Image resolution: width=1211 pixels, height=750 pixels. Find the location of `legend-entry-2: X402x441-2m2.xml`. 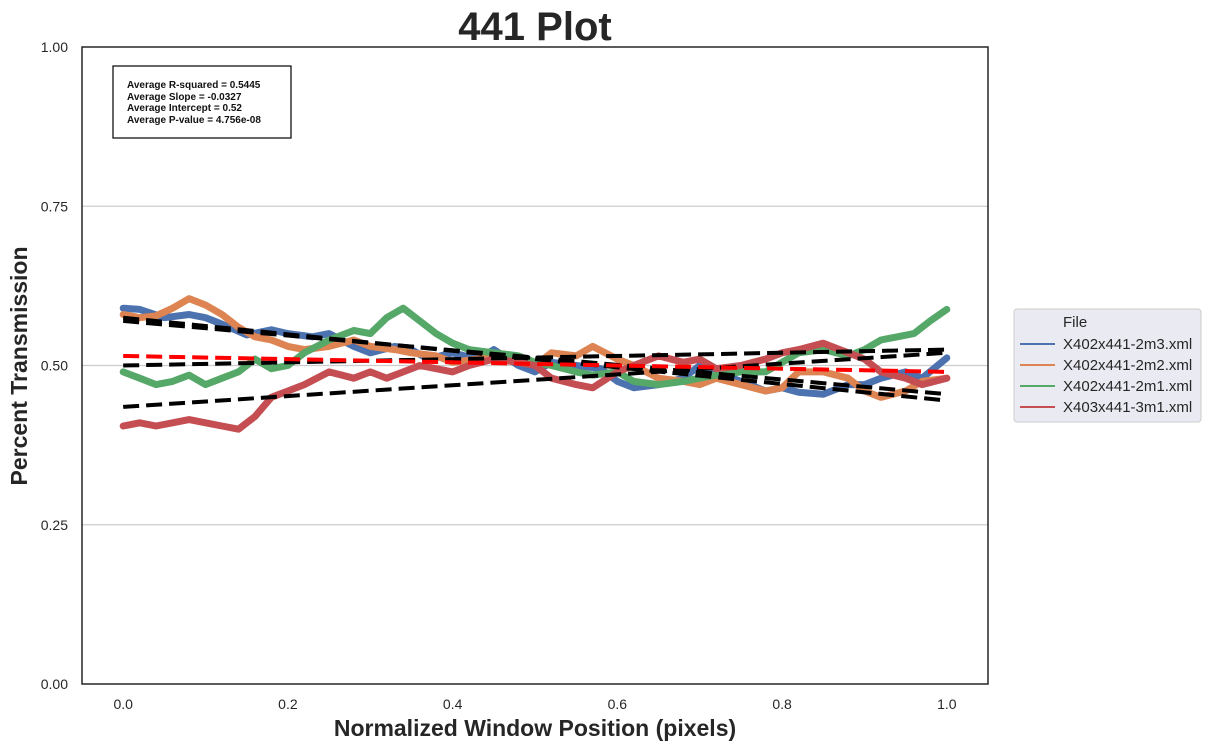

legend-entry-2: X402x441-2m2.xml is located at coordinates (1127, 365).